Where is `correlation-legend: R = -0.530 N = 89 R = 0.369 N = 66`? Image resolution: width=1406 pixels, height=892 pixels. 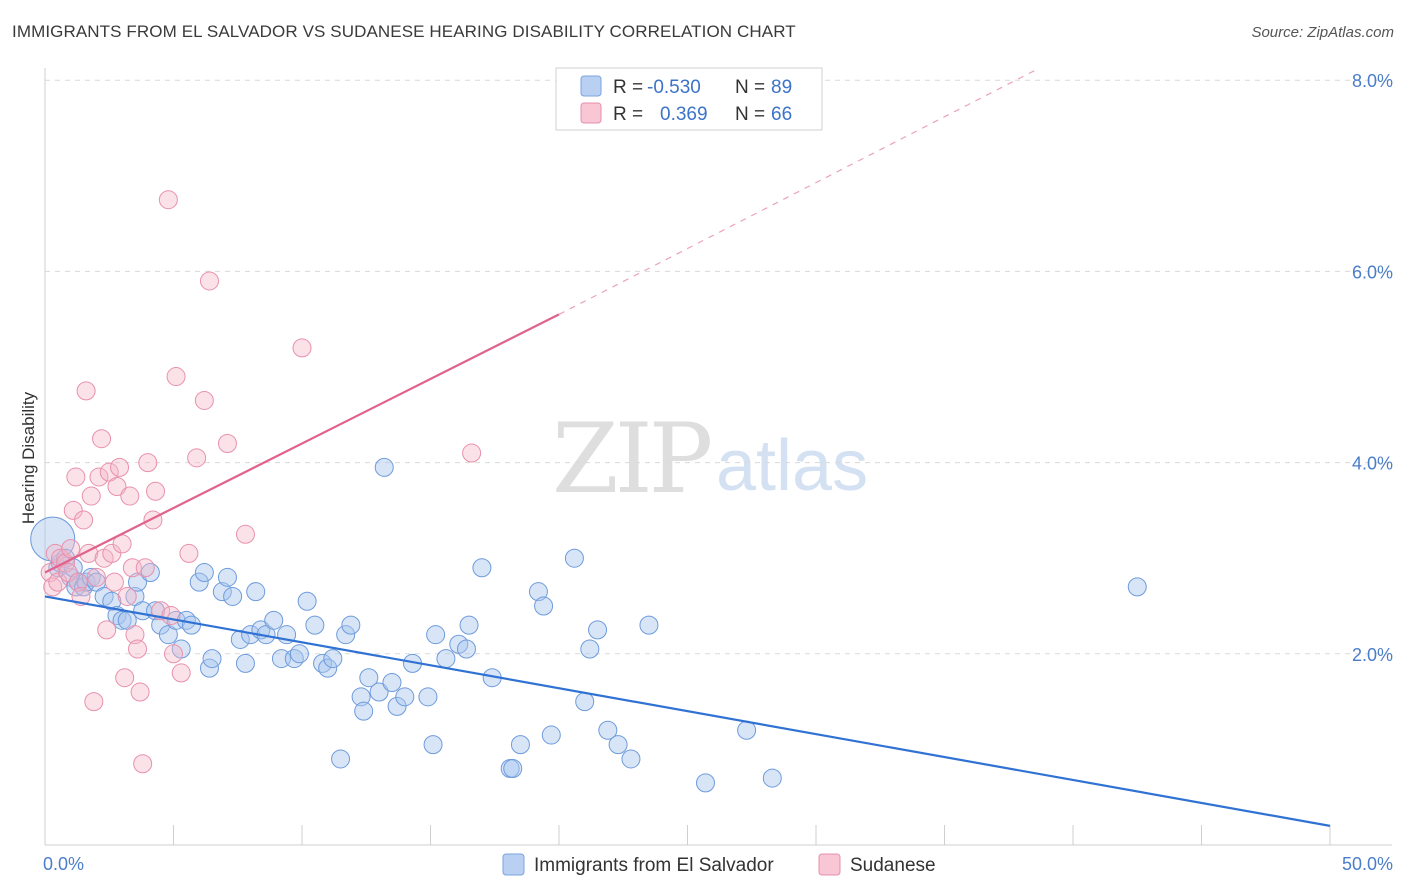 correlation-legend: R = -0.530 N = 89 R = 0.369 N = 66 is located at coordinates (689, 99).